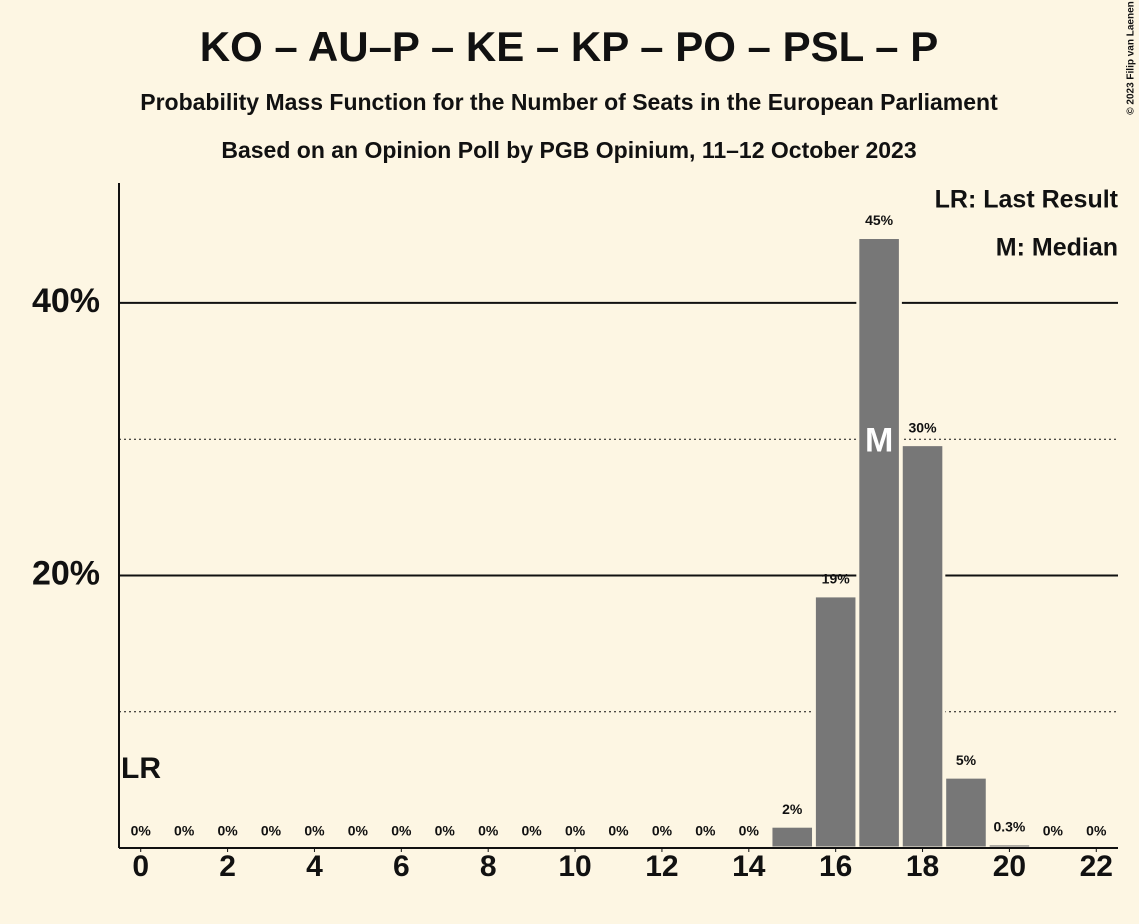 This screenshot has width=1139, height=924. What do you see at coordinates (569, 46) in the screenshot?
I see `chart-title: KO – AU–P – KE – KP – PO – PSL – P` at bounding box center [569, 46].